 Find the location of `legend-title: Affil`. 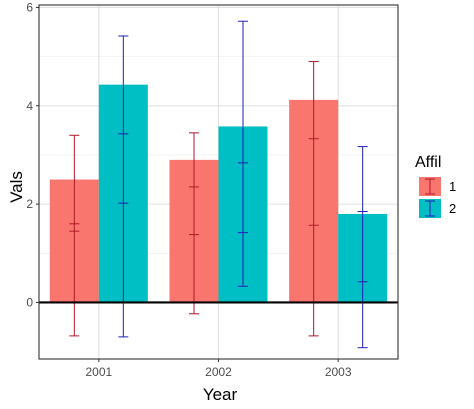

legend-title: Affil is located at coordinates (428, 162).